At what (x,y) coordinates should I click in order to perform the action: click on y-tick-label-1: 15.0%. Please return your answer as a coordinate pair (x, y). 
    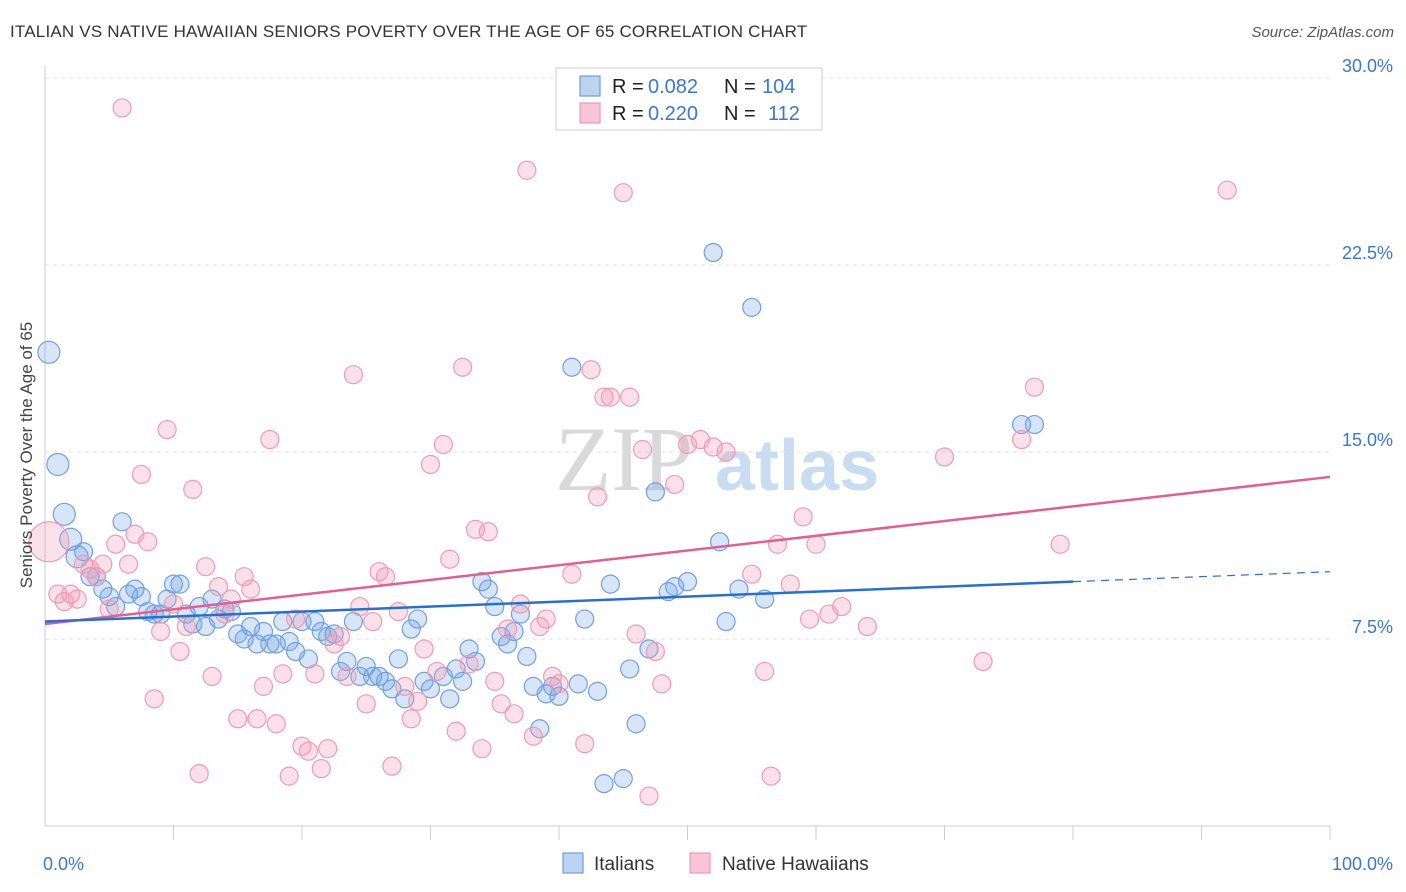
    Looking at the image, I should click on (1367, 440).